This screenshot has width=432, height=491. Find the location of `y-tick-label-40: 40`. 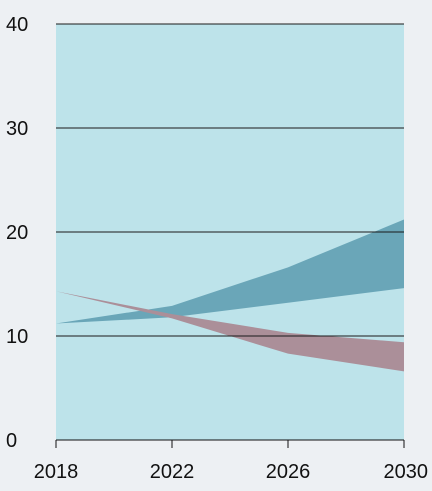

y-tick-label-40: 40 is located at coordinates (17, 25).